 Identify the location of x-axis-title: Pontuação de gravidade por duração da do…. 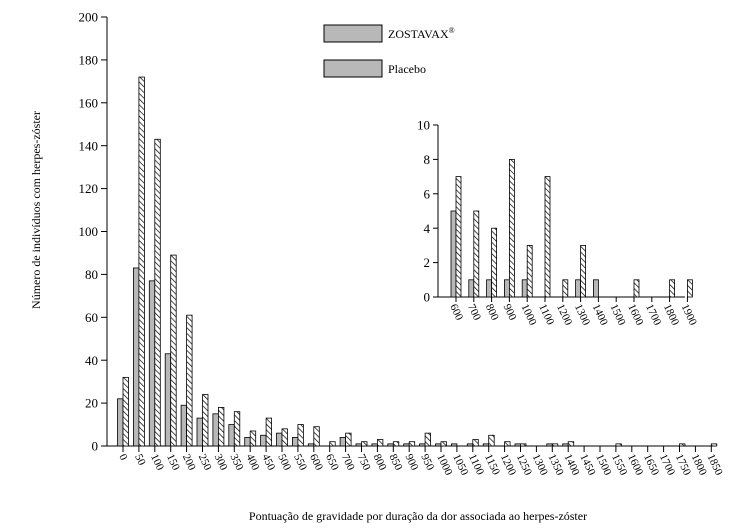
(418, 516).